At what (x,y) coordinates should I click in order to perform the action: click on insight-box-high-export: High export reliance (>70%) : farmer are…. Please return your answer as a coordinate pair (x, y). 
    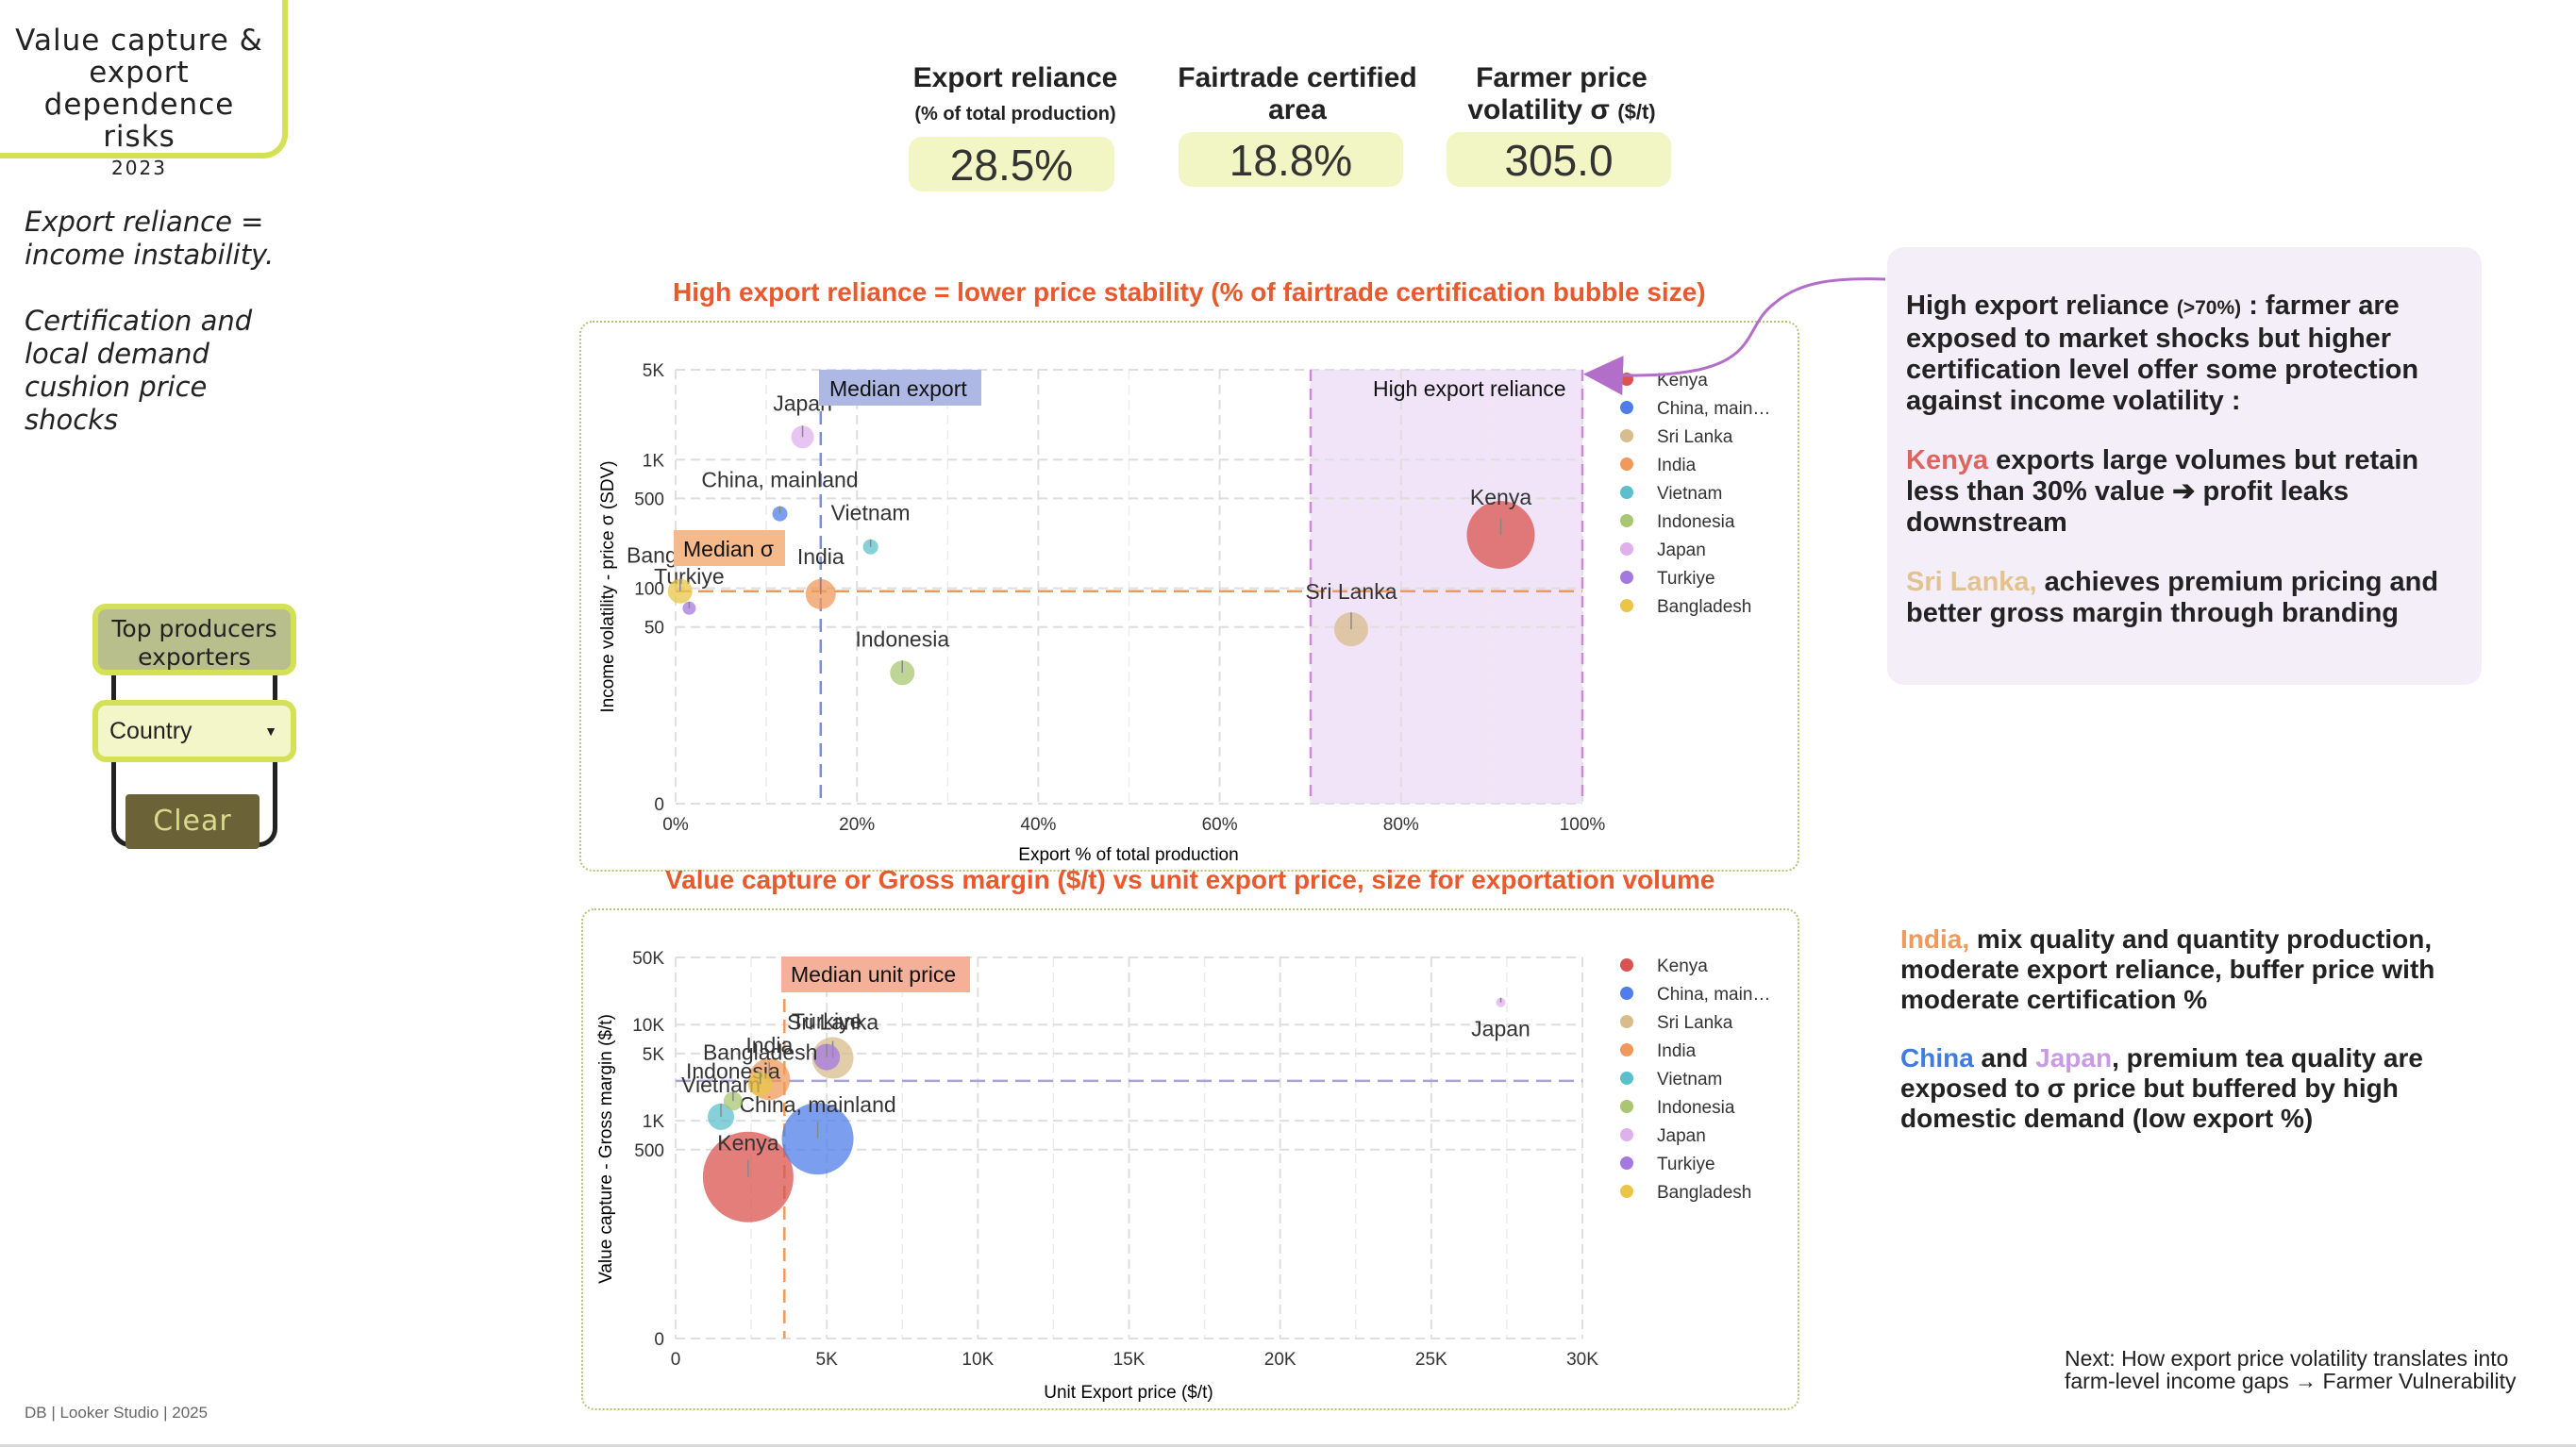
    Looking at the image, I should click on (2184, 466).